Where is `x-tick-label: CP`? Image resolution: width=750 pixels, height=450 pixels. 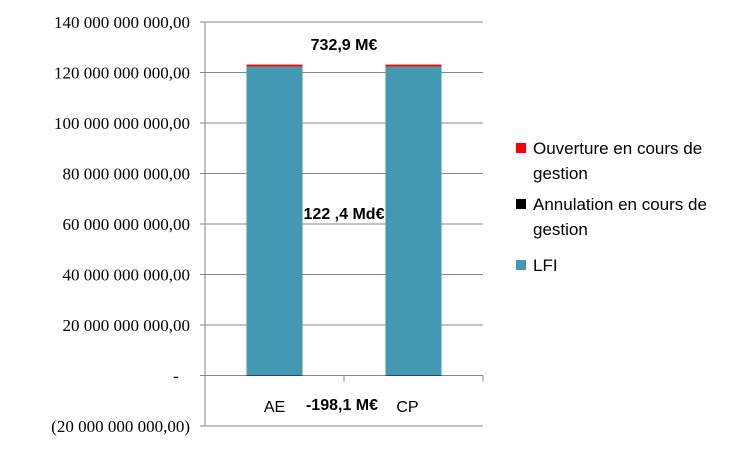
x-tick-label: CP is located at coordinates (407, 407).